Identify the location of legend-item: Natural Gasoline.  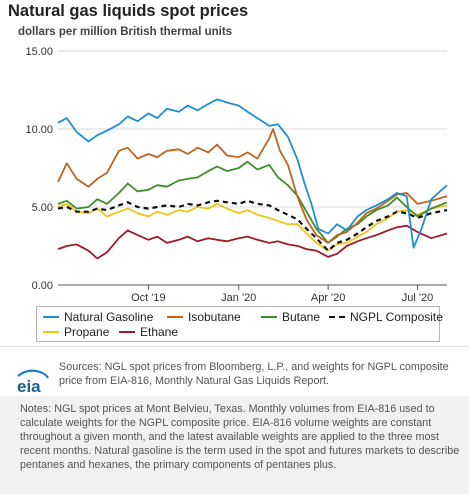
(98, 317).